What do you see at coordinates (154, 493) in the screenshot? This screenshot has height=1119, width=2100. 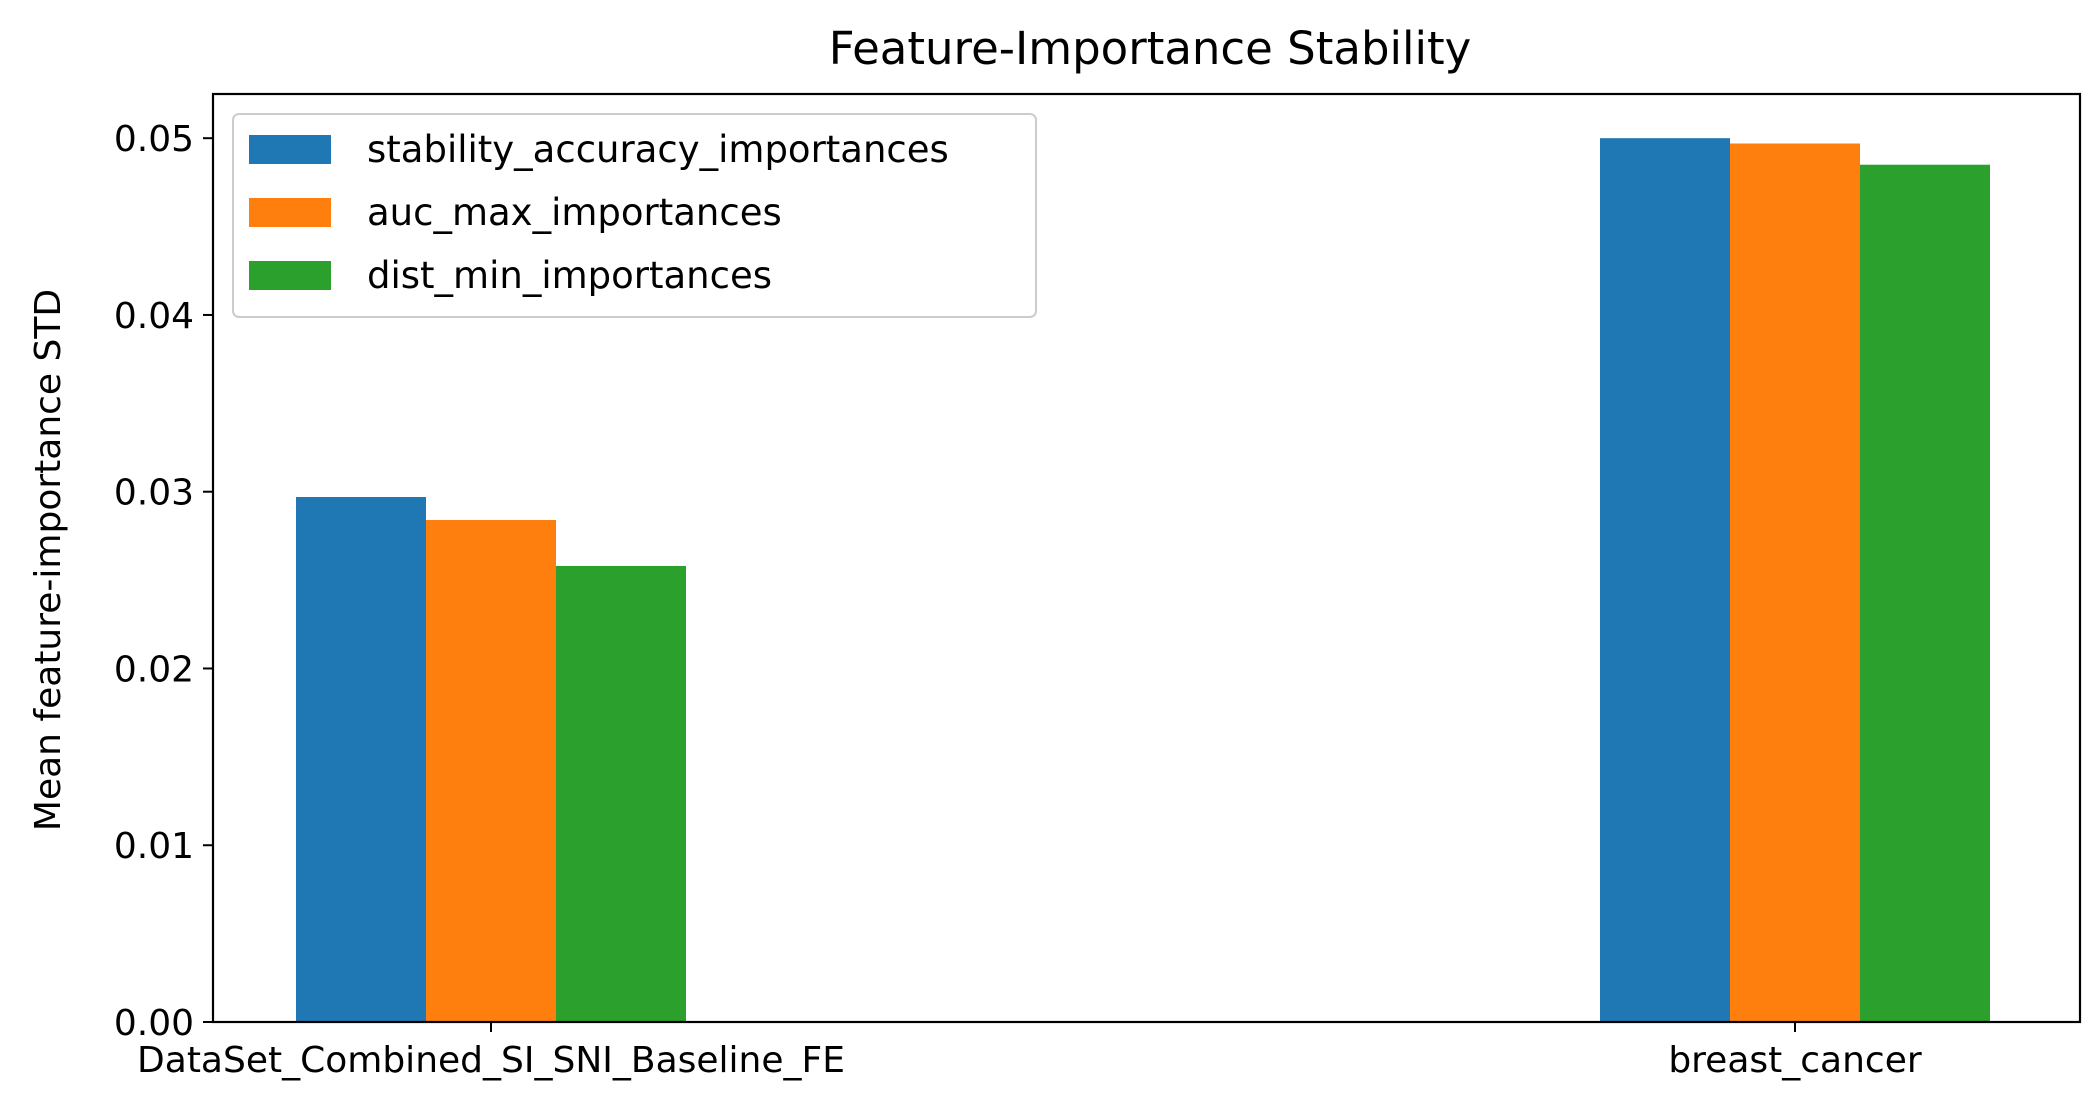 I see `y-tick-label-3: 0.03` at bounding box center [154, 493].